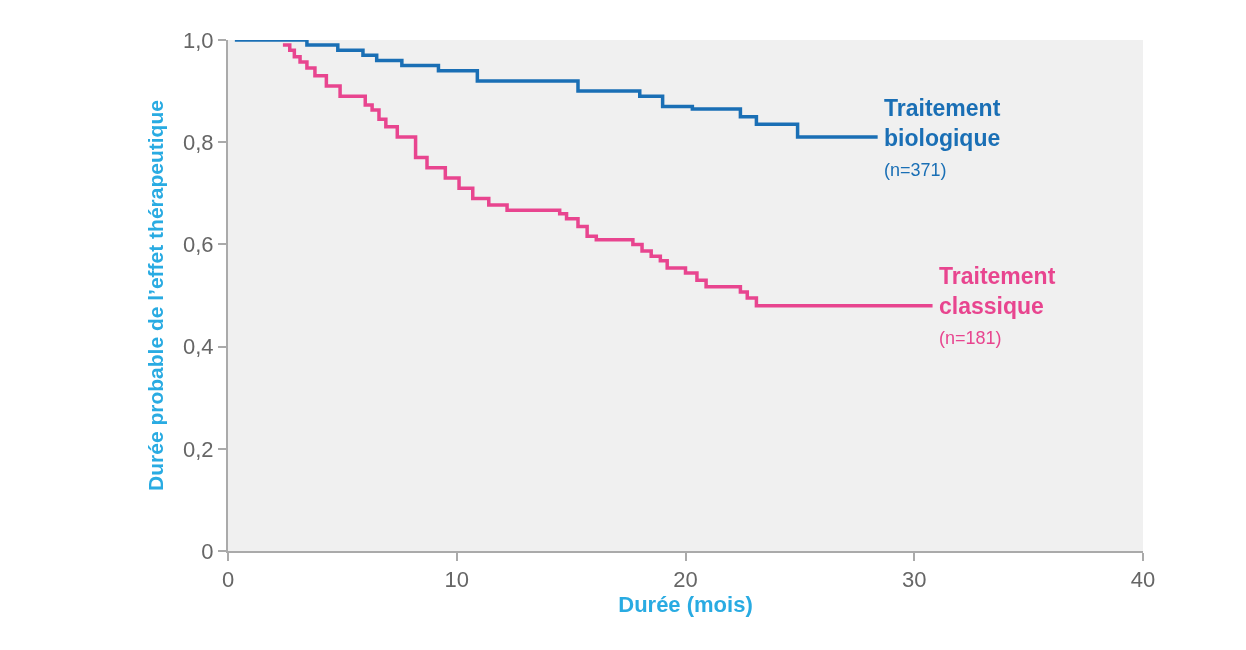 The image size is (1246, 650). Describe the element at coordinates (914, 580) in the screenshot. I see `x-tick-label: 30` at that location.